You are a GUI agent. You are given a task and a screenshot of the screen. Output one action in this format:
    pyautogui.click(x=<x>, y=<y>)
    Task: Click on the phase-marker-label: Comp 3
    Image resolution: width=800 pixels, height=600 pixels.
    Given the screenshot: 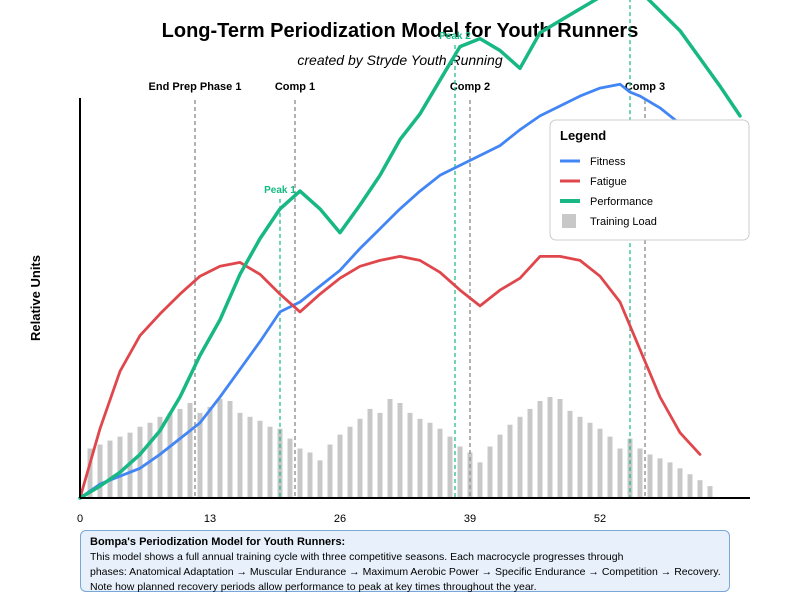 What is the action you would take?
    pyautogui.click(x=645, y=87)
    